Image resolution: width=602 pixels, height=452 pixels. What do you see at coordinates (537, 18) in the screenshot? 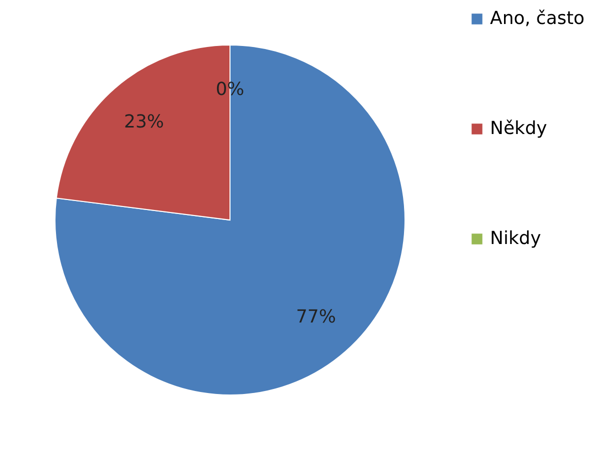
I see `legend-label: Ano, často` at bounding box center [537, 18].